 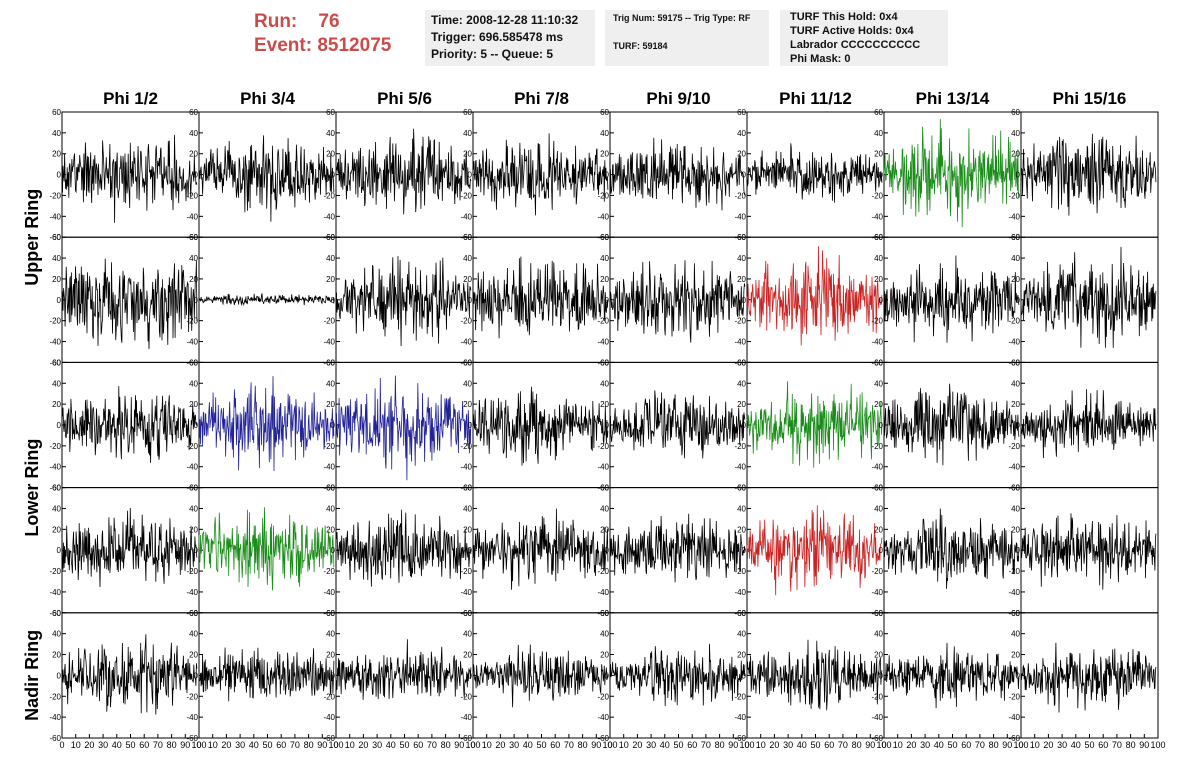 What do you see at coordinates (403, 428) in the screenshot?
I see `waveform-r2-c2` at bounding box center [403, 428].